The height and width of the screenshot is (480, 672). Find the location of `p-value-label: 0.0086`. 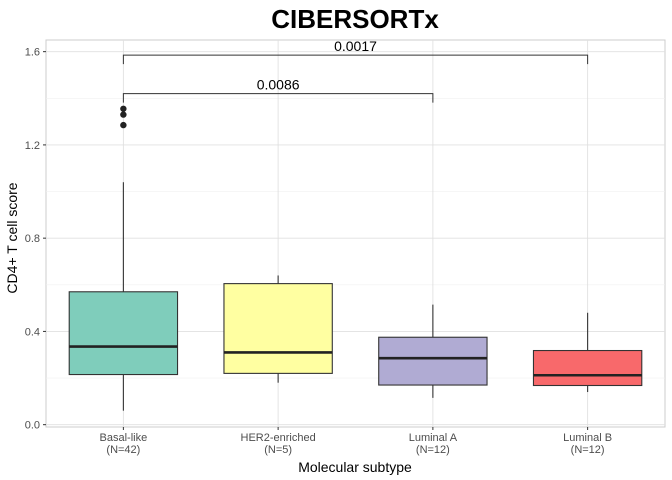

p-value-label: 0.0086 is located at coordinates (278, 85).